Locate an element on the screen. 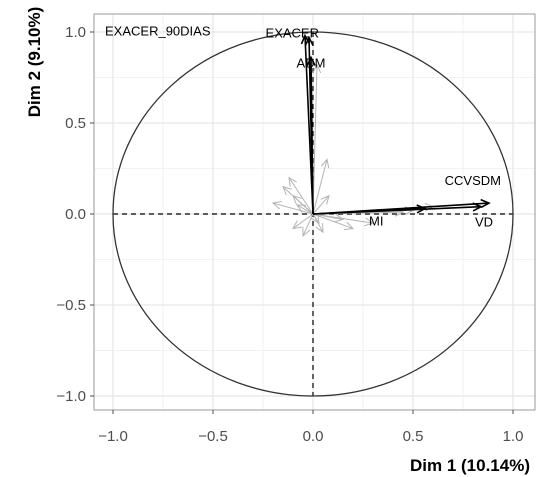 The width and height of the screenshot is (550, 477). x-axis-title: Dim 1 (10.14%) is located at coordinates (470, 465).